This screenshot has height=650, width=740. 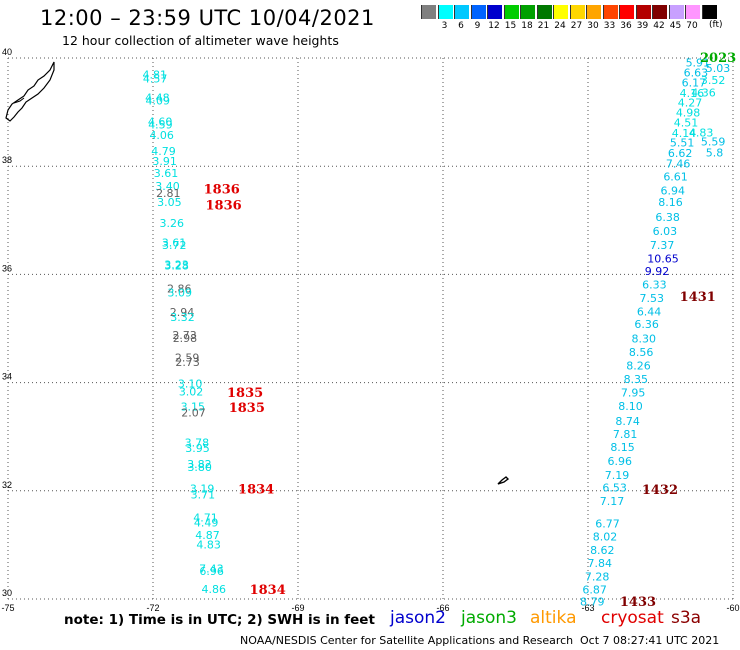 I want to click on wave-height-label: 3.10, so click(x=190, y=383).